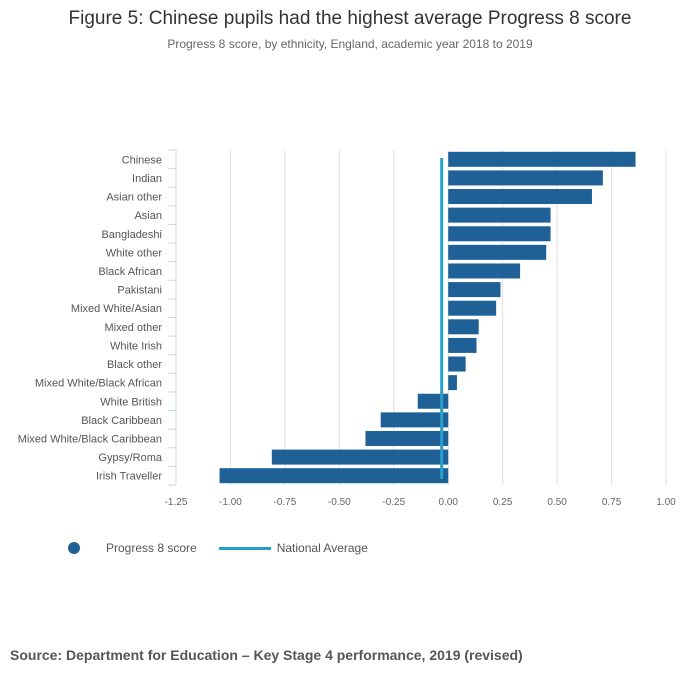 This screenshot has width=700, height=682. Describe the element at coordinates (612, 502) in the screenshot. I see `x-tick-label: 0.75` at that location.